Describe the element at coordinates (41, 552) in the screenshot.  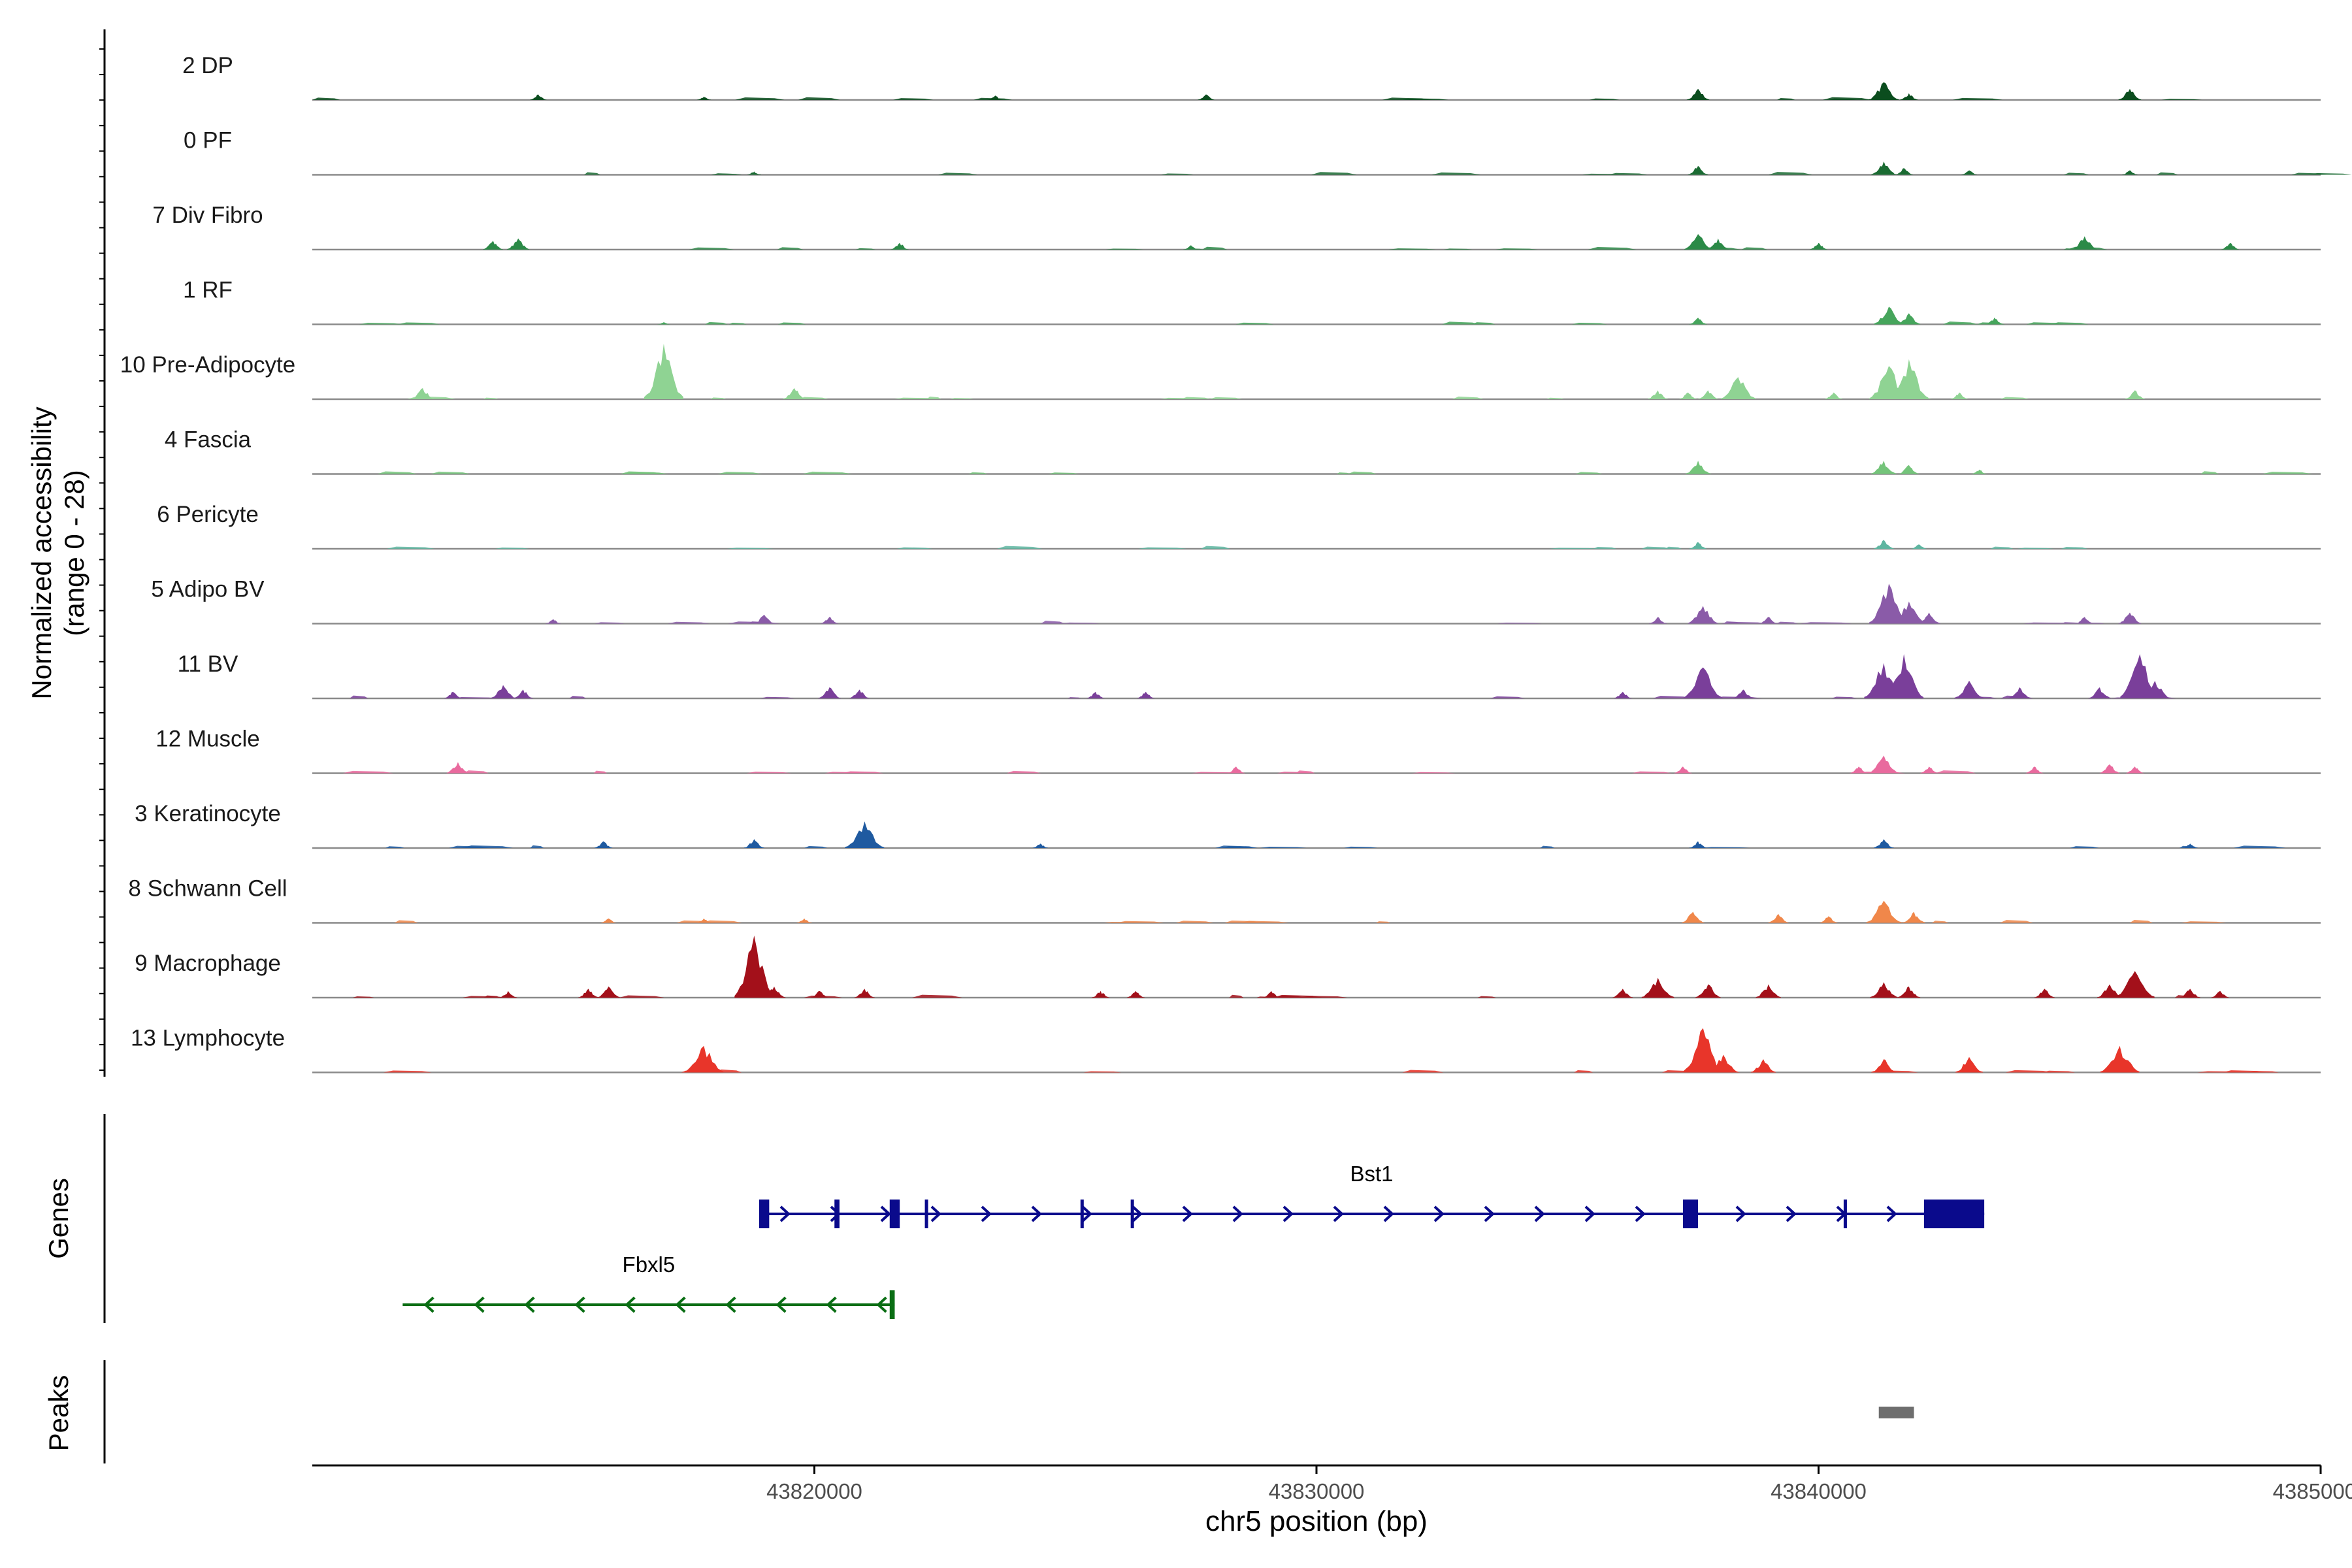
I see `y-axis-label: Normalized accessibility` at that location.